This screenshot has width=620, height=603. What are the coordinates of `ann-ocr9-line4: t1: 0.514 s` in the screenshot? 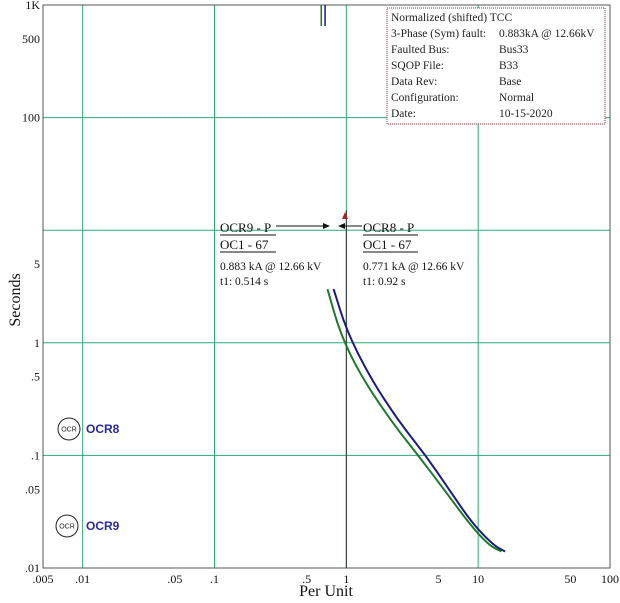 It's located at (244, 282).